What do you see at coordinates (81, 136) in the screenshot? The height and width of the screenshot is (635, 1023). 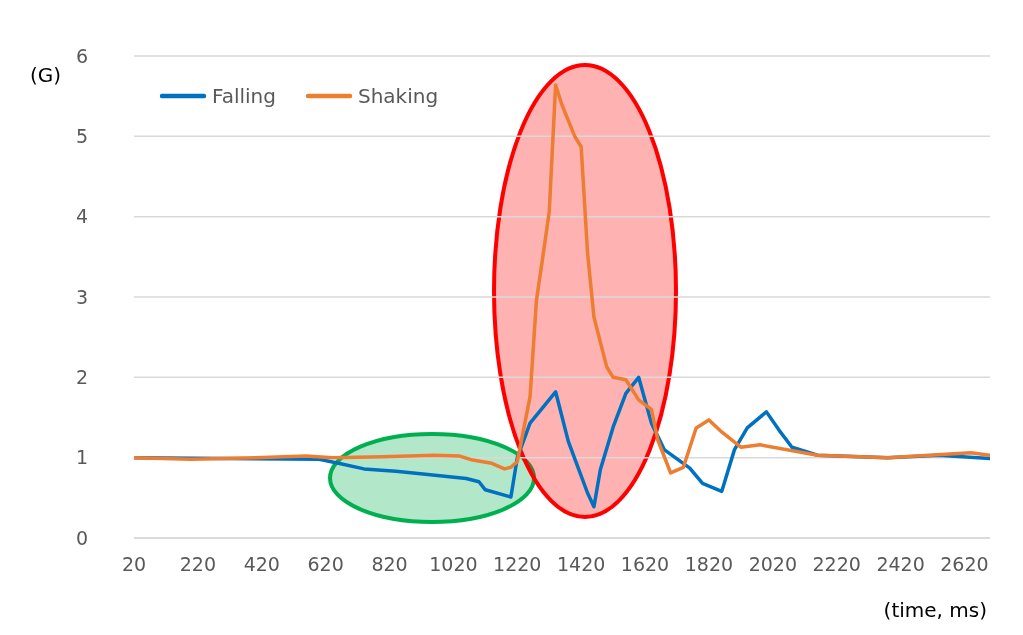 I see `y-tick-label: 5` at bounding box center [81, 136].